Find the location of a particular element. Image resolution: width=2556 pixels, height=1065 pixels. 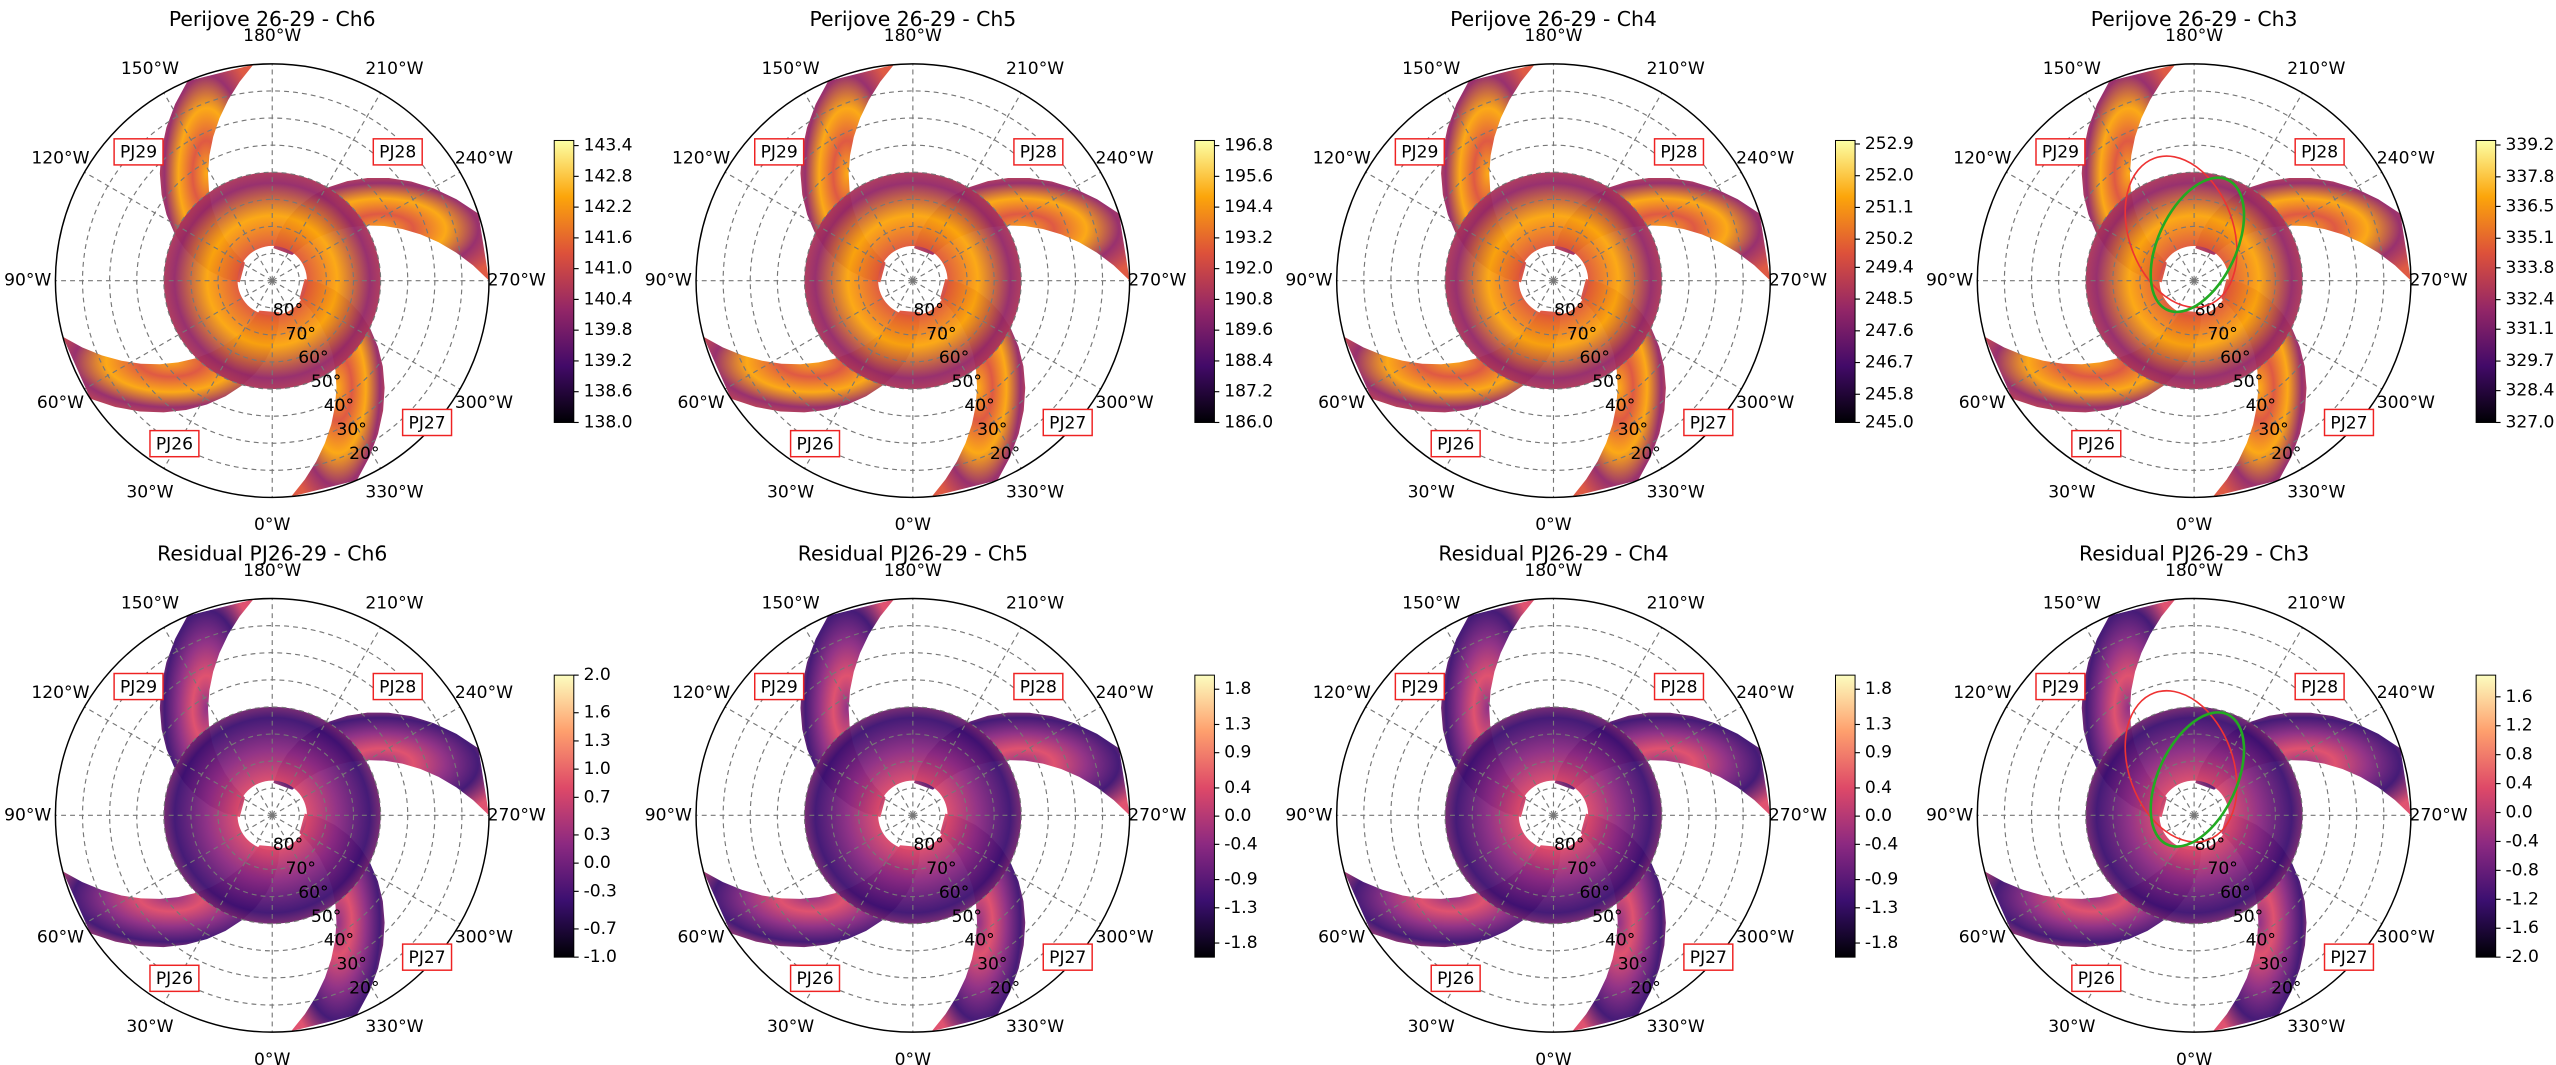

colorbar-tick-label: -0.3 is located at coordinates (600, 891).